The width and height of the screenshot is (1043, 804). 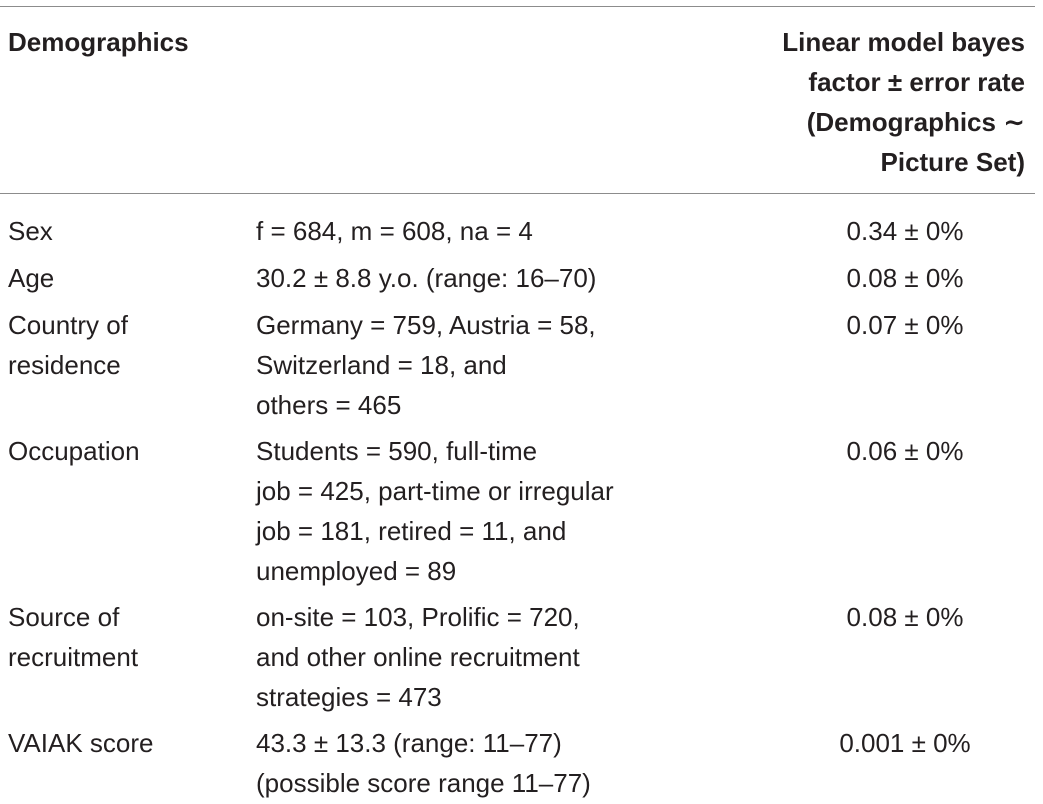 I want to click on row-value: 30.2 ± 8.8 y.o. (range: 16–70), so click(x=466, y=278).